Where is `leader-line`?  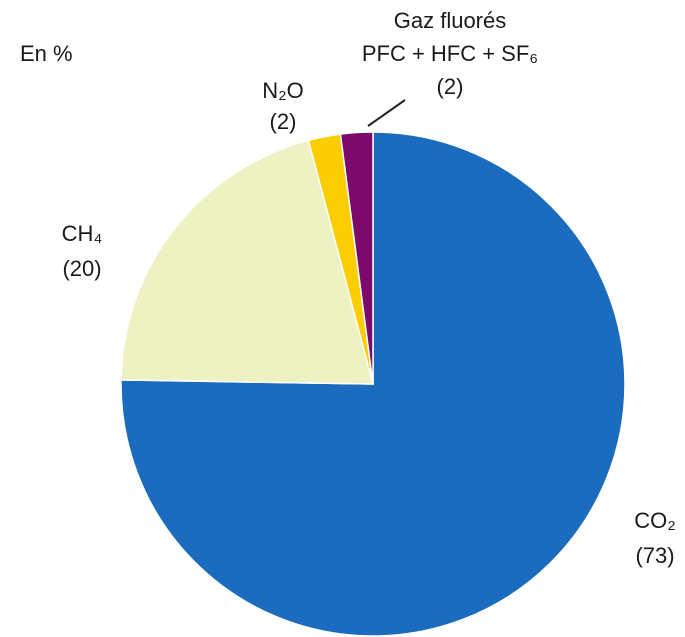
leader-line is located at coordinates (386, 113).